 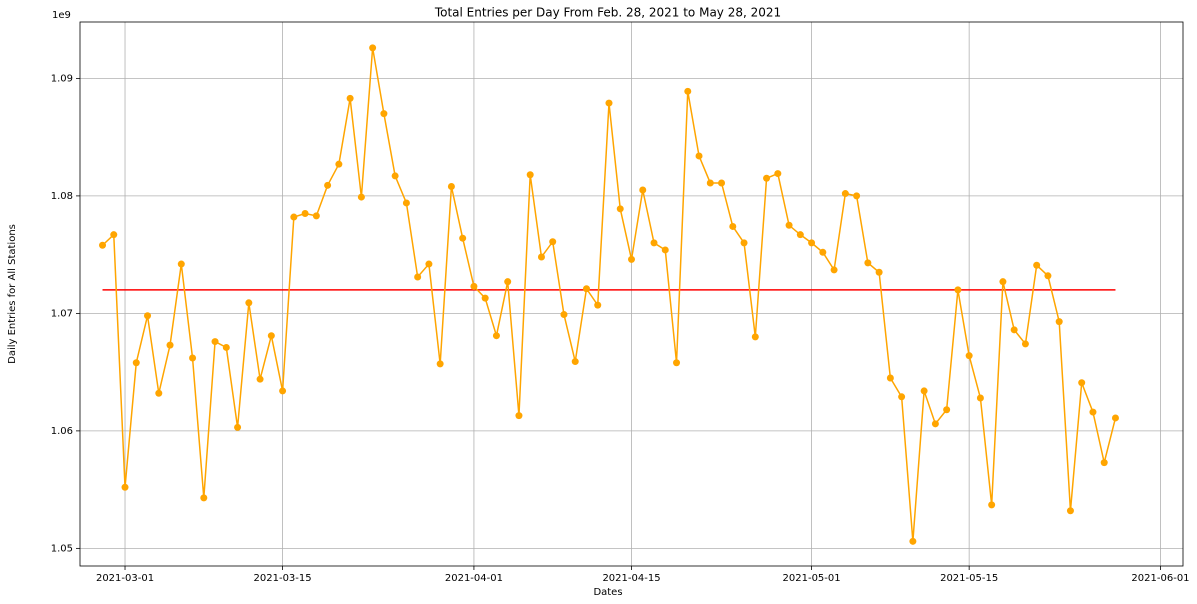 What do you see at coordinates (62, 431) in the screenshot?
I see `y-tick-label: 1.06` at bounding box center [62, 431].